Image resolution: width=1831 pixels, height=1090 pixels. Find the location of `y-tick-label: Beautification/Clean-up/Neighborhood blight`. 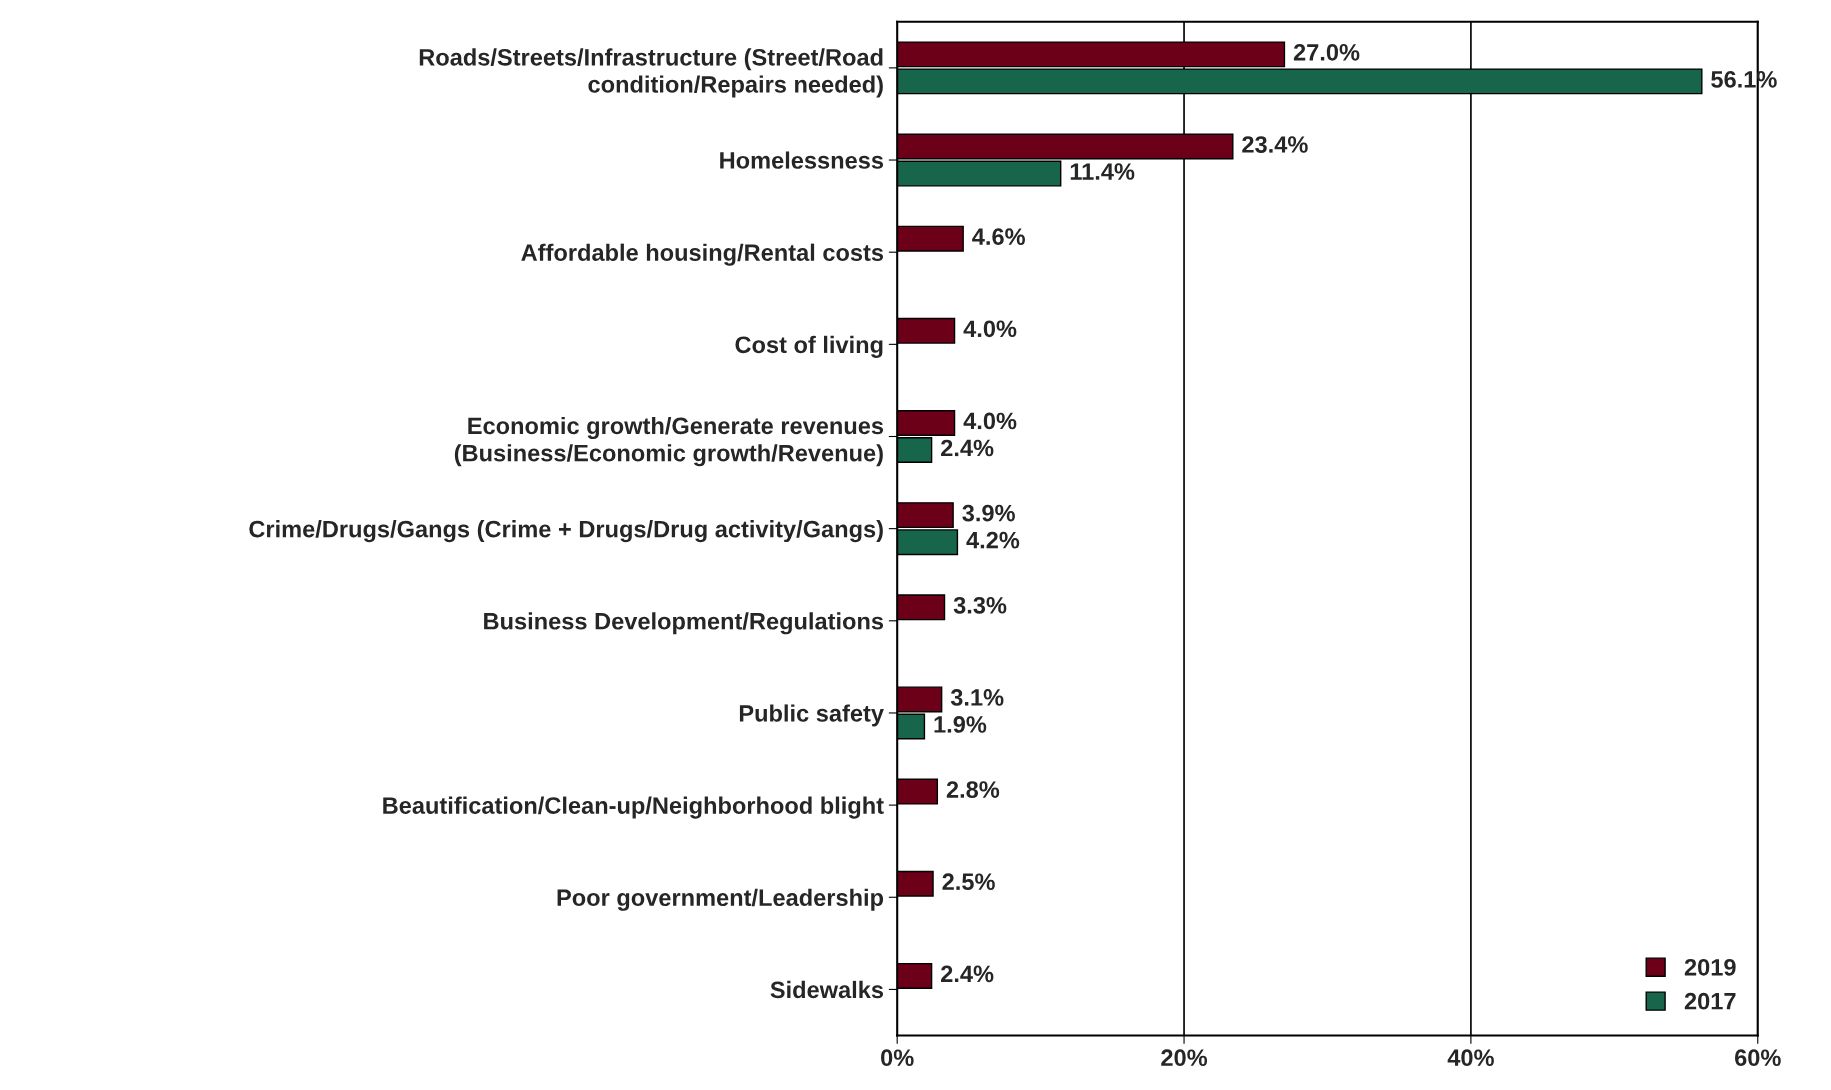

y-tick-label: Beautification/Clean-up/Neighborhood blight is located at coordinates (633, 807).